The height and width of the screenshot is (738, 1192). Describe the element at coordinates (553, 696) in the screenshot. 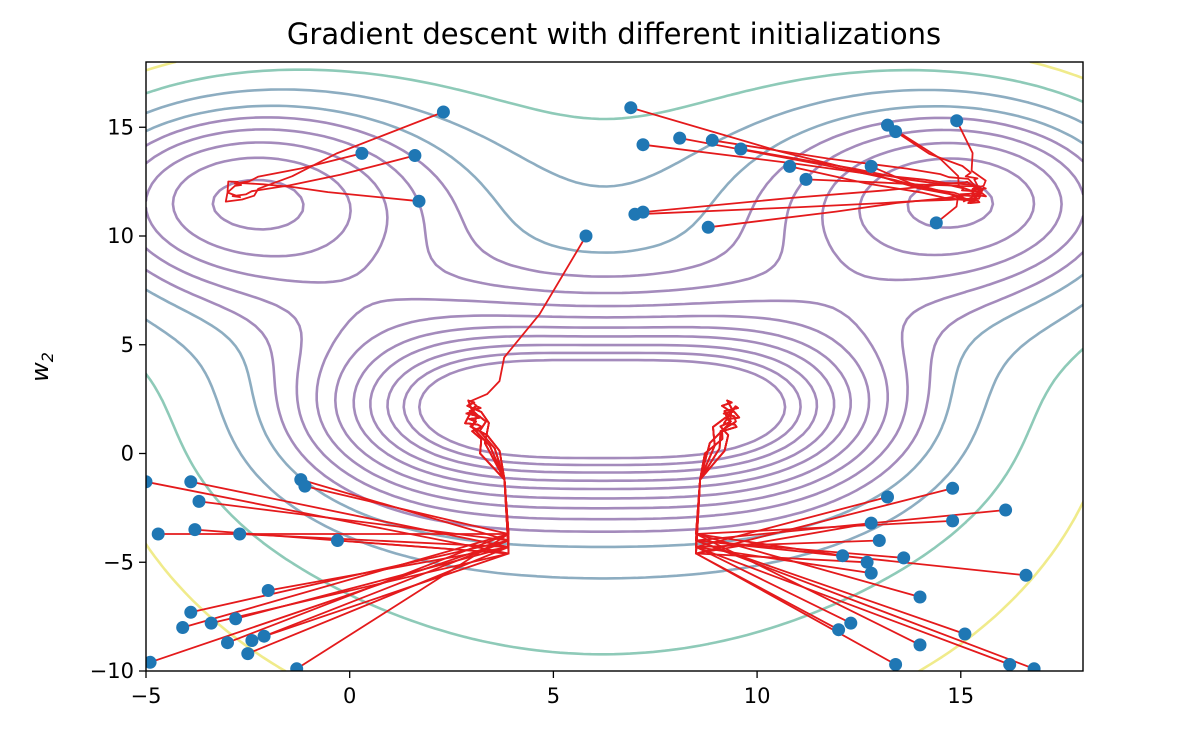

I see `x-tick-label: 5` at that location.